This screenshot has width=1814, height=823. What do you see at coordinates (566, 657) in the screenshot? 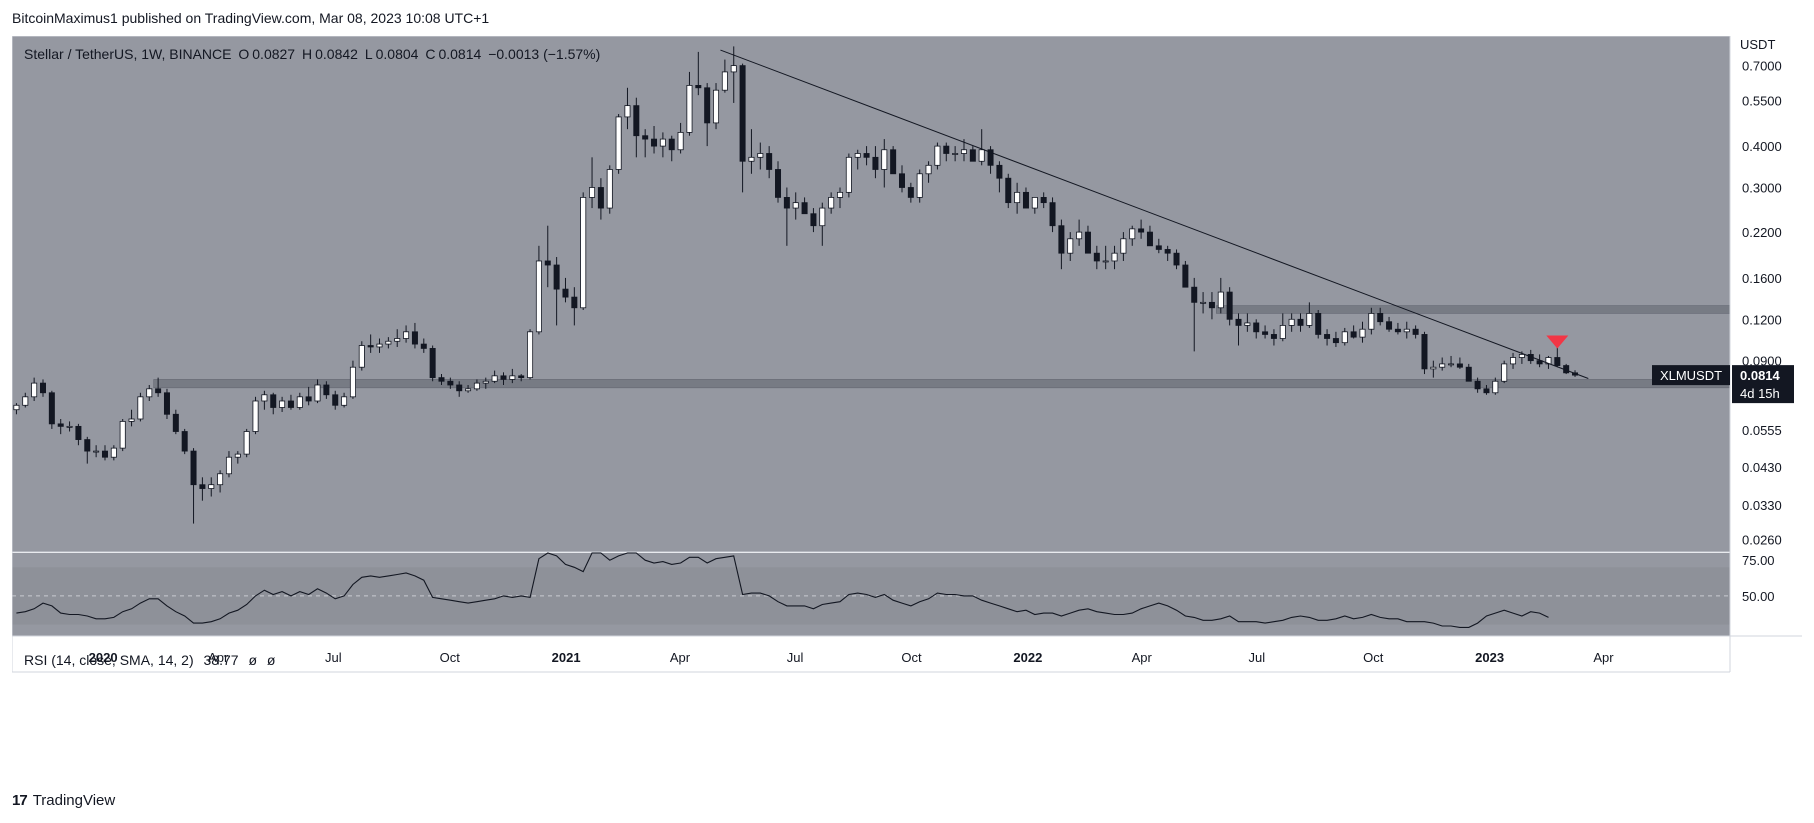
I see `time-tick-label-4: 2021` at bounding box center [566, 657].